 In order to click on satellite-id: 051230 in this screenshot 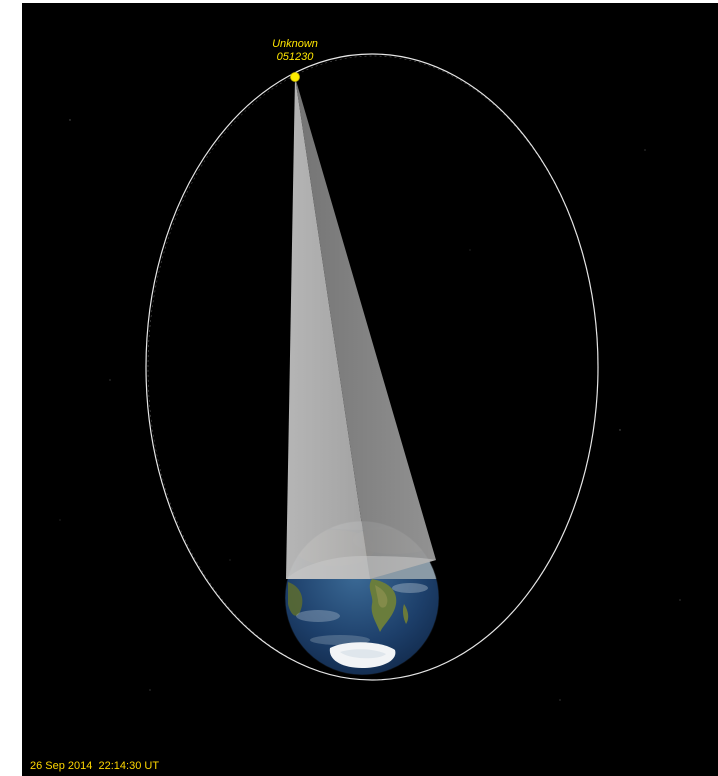, I will do `click(295, 57)`.